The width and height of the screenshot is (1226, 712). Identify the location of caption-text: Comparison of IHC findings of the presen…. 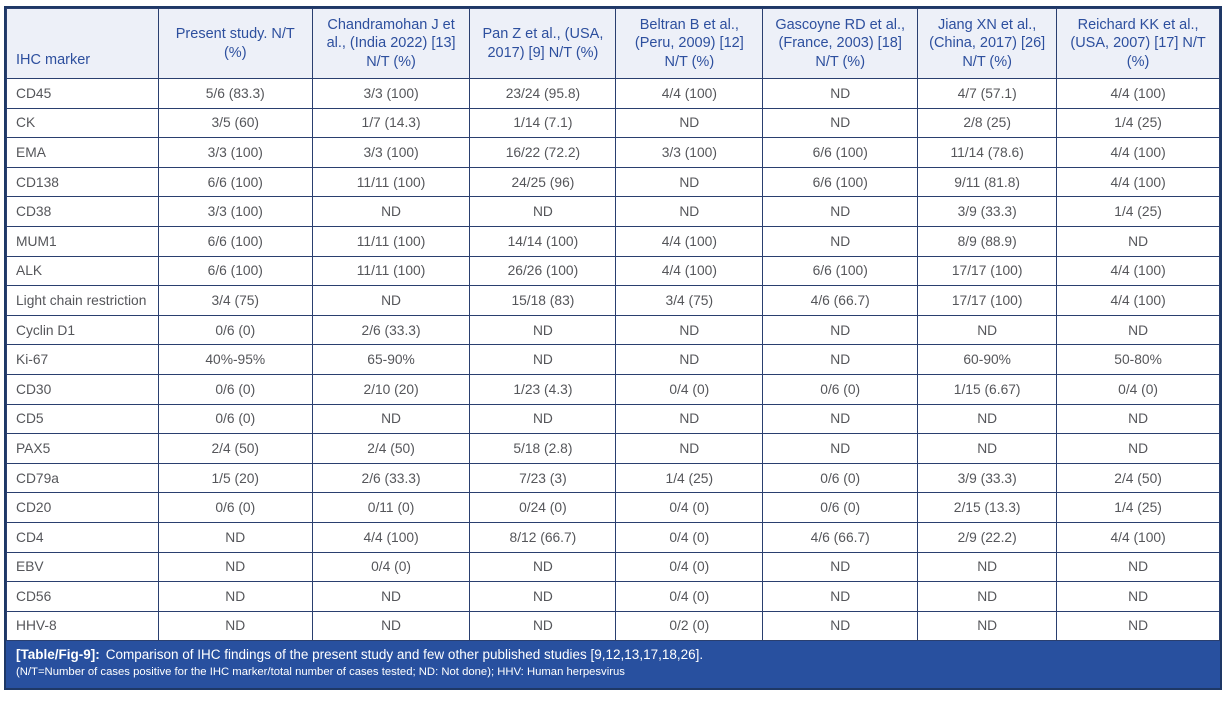
(404, 655).